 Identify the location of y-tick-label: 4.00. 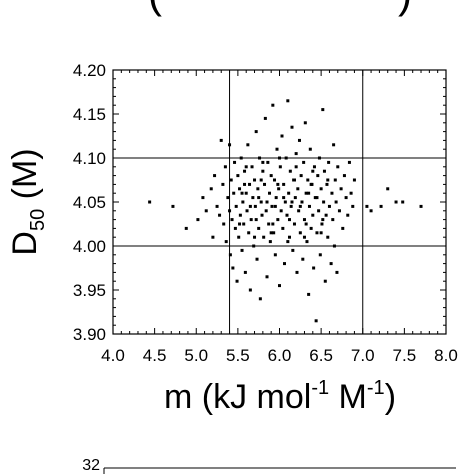
(89, 246).